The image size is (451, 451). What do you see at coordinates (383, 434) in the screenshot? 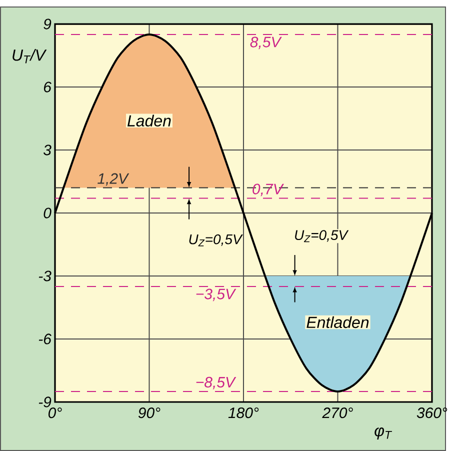
I see `x-axis-title: φ$_{T}$` at bounding box center [383, 434].